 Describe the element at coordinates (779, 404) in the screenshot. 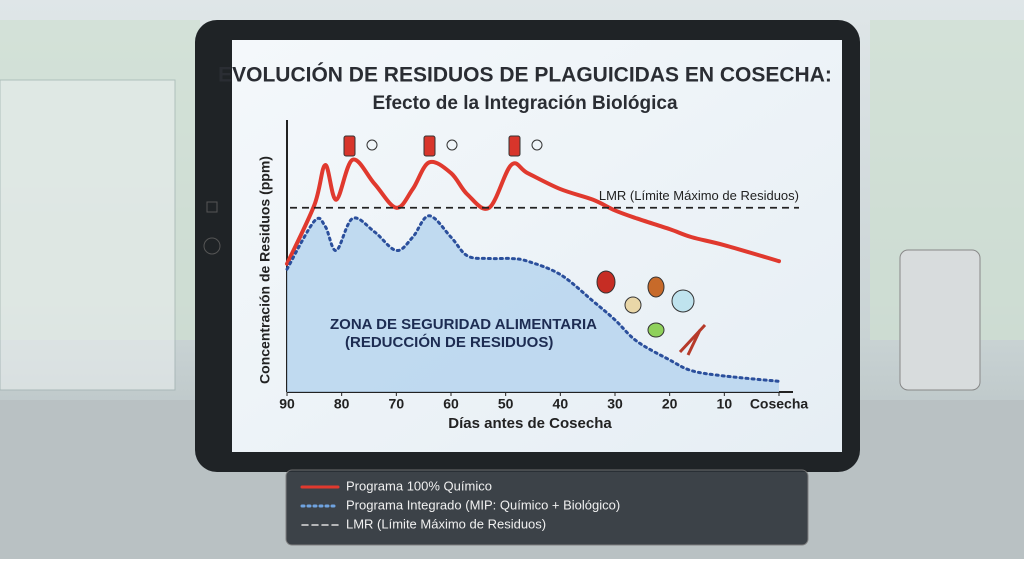

I see `x-tick-label: Cosecha` at that location.